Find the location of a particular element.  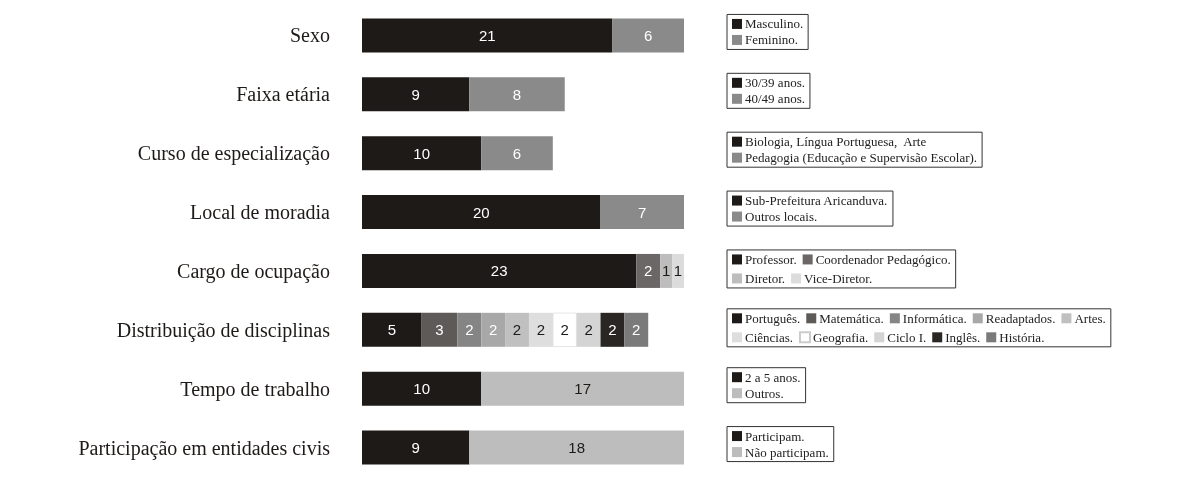

legend-label: Não participam. is located at coordinates (787, 452).